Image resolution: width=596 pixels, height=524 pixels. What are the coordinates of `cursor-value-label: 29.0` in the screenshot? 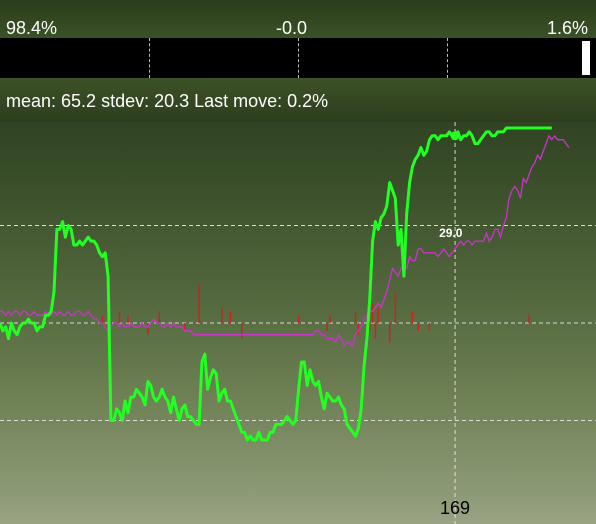 It's located at (451, 233).